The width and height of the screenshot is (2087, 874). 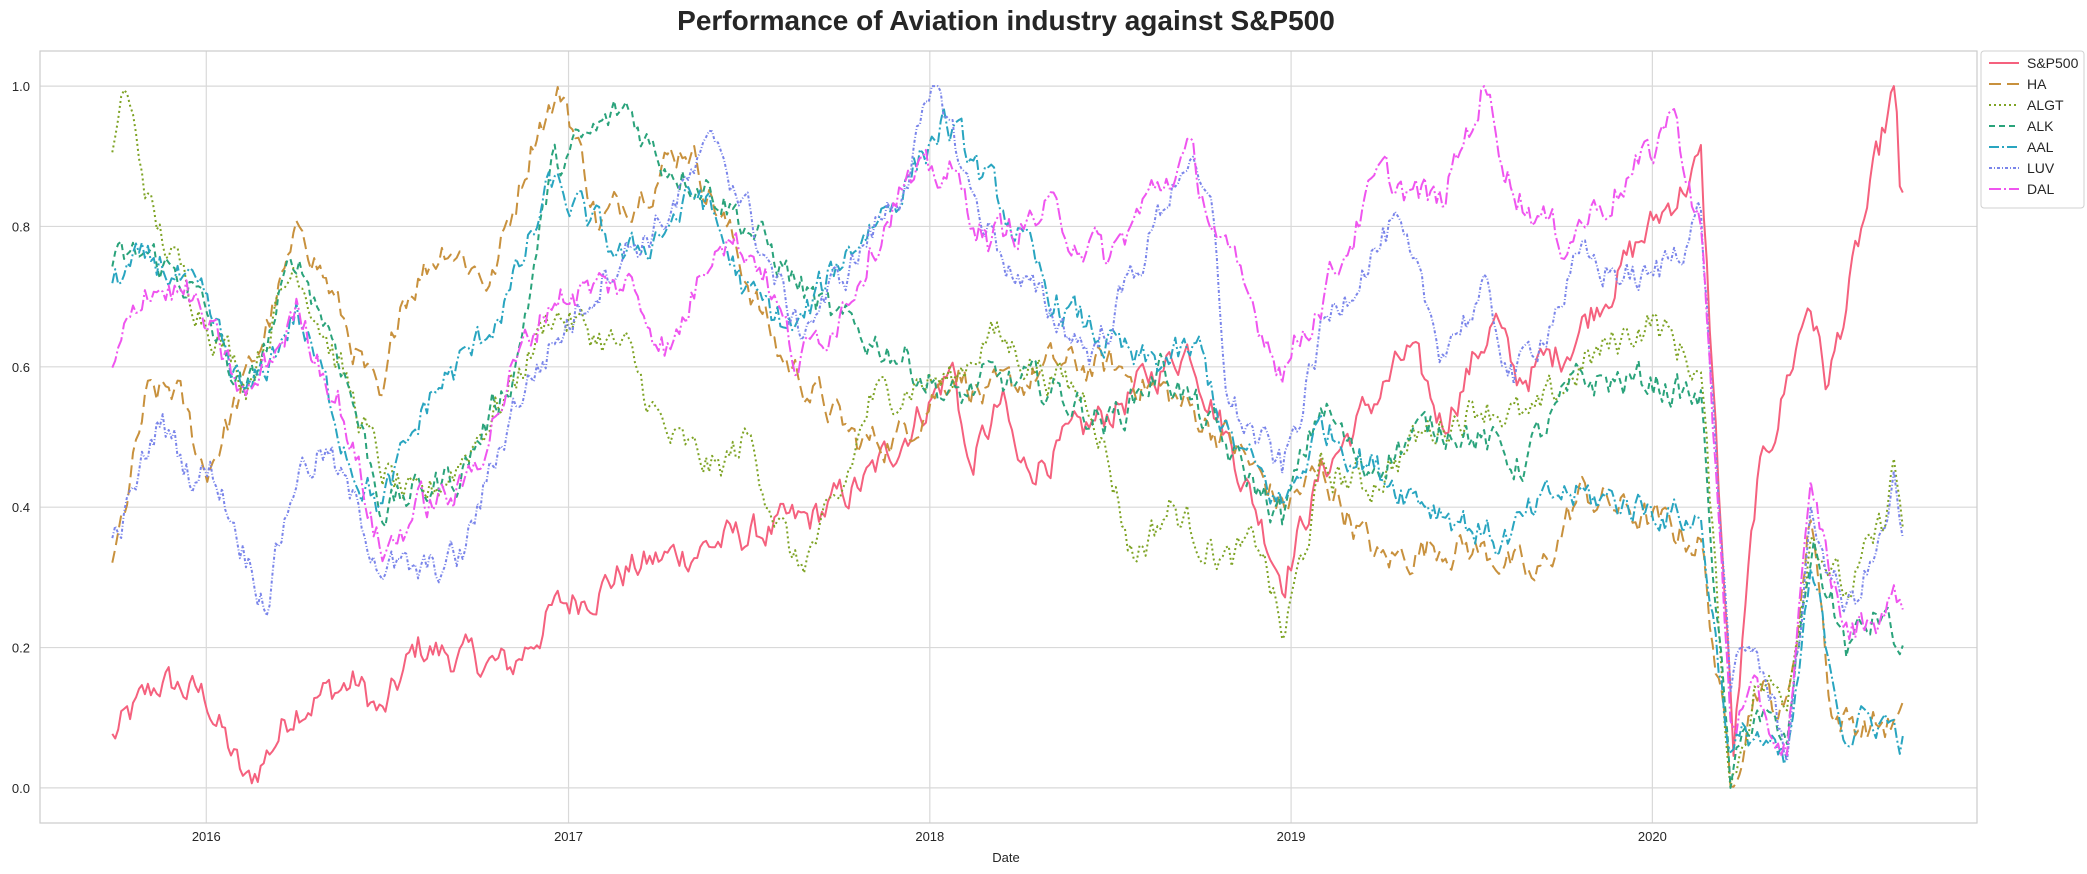 What do you see at coordinates (2040, 126) in the screenshot?
I see `legend-label: ALK` at bounding box center [2040, 126].